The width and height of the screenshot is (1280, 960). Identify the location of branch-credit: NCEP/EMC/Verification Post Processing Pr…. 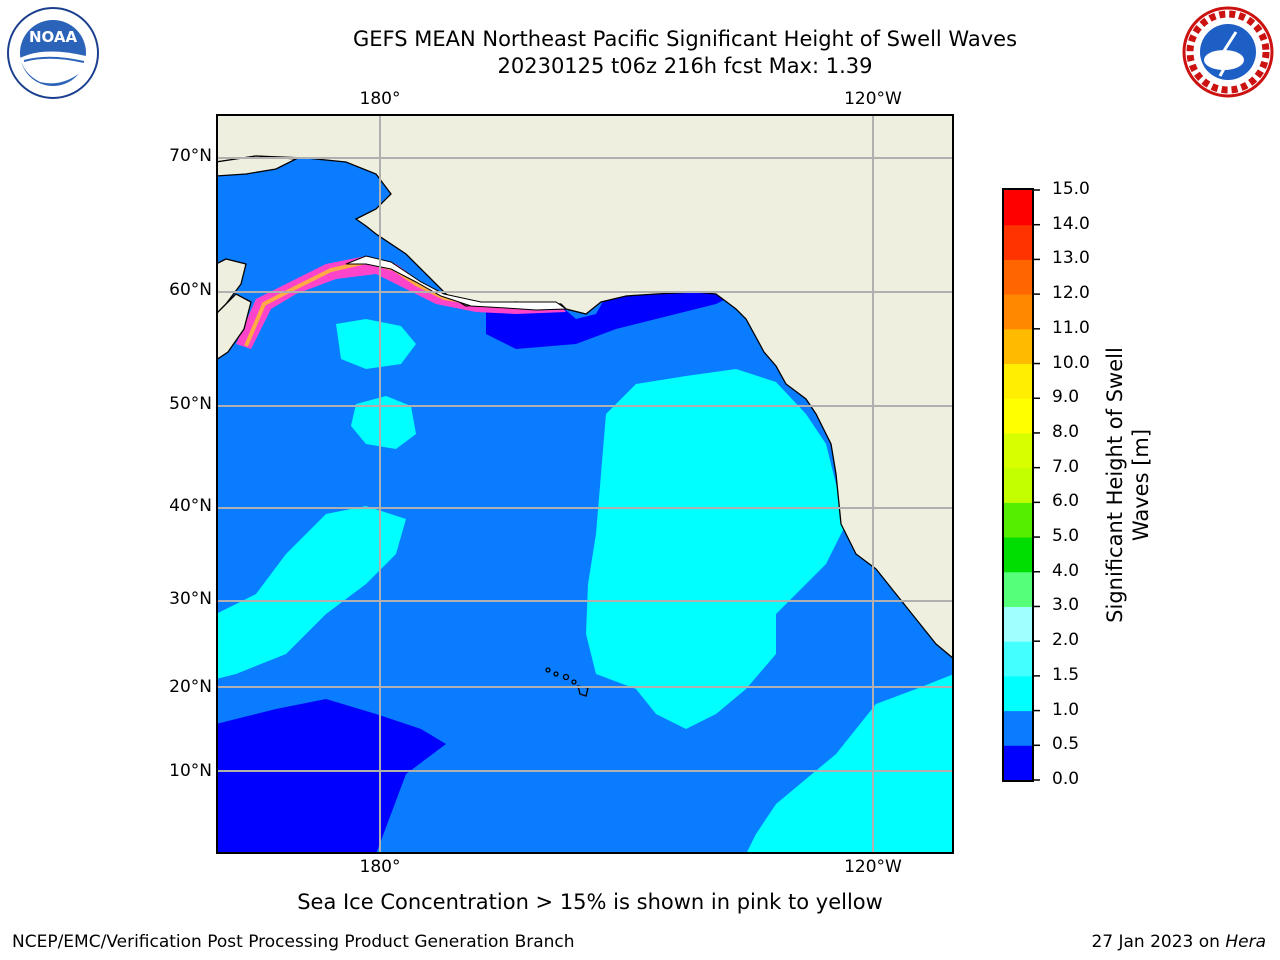
(293, 942).